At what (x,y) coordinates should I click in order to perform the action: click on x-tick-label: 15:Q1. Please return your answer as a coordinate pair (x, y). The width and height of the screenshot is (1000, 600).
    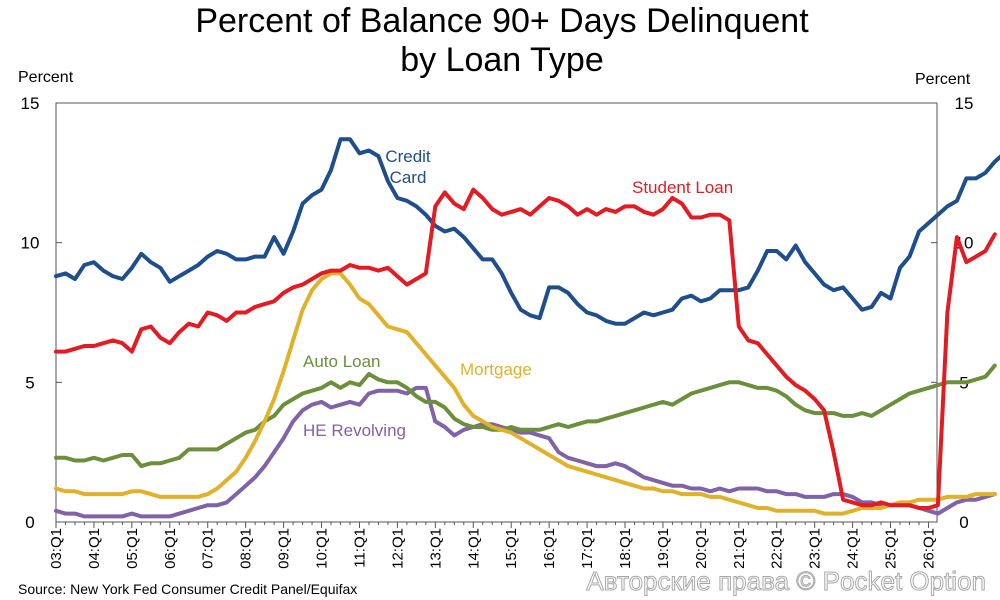
    Looking at the image, I should click on (511, 548).